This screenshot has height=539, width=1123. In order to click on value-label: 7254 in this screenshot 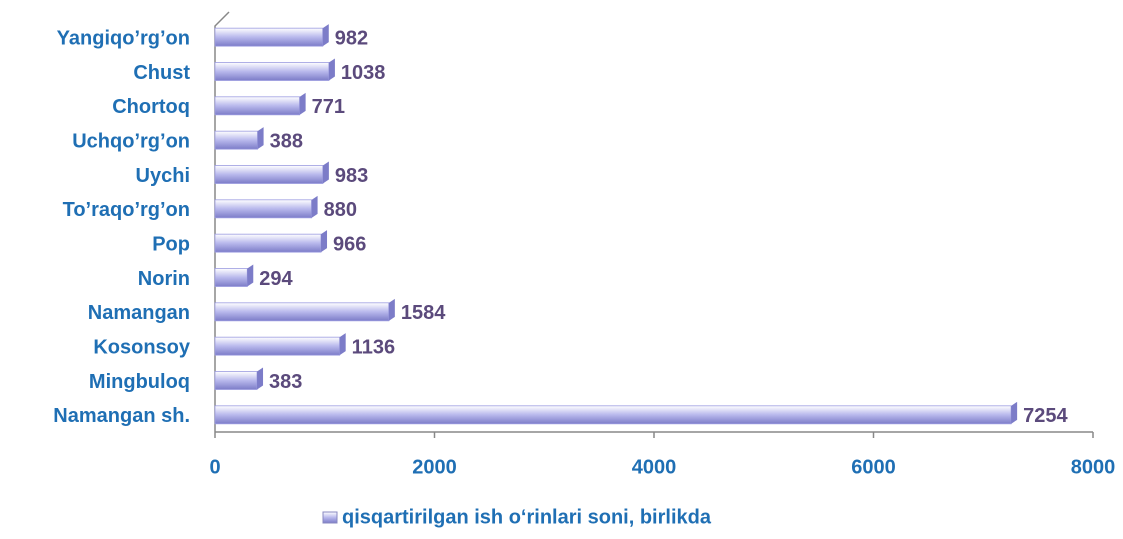, I will do `click(1045, 416)`.